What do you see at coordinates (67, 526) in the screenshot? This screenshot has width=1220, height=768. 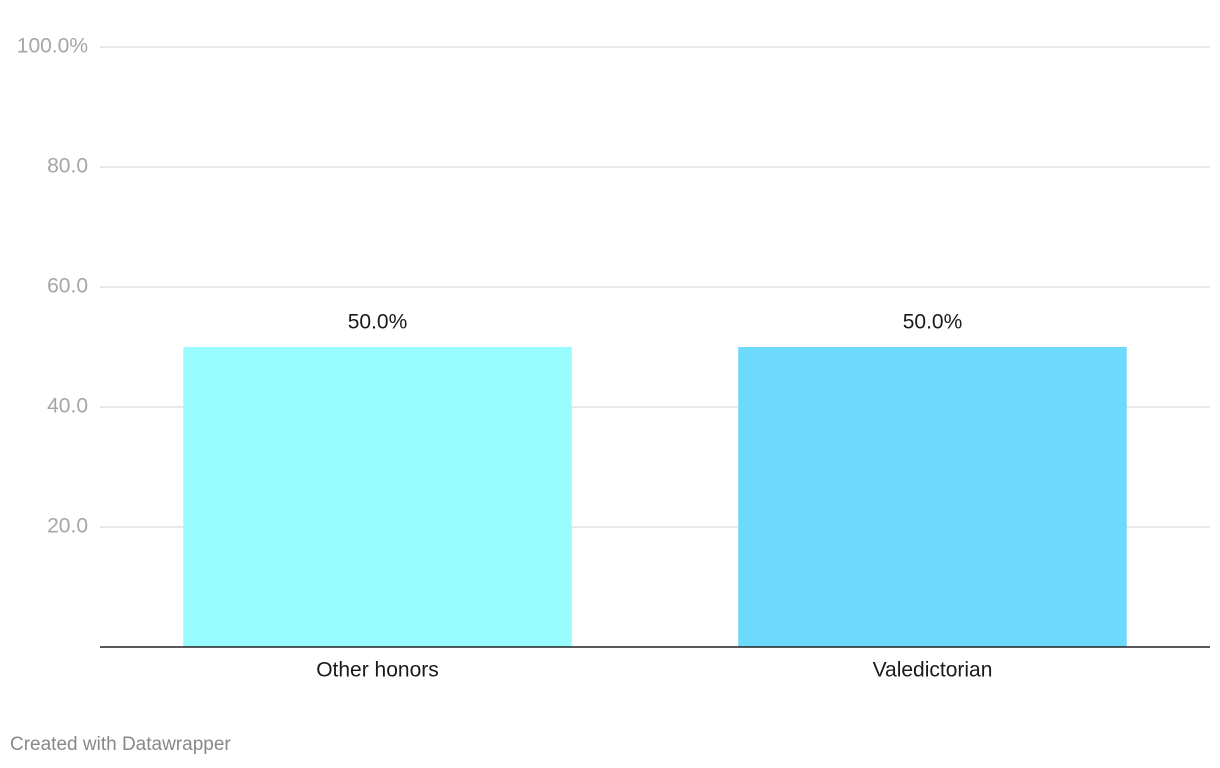 I see `y-tick-label: 20.0` at bounding box center [67, 526].